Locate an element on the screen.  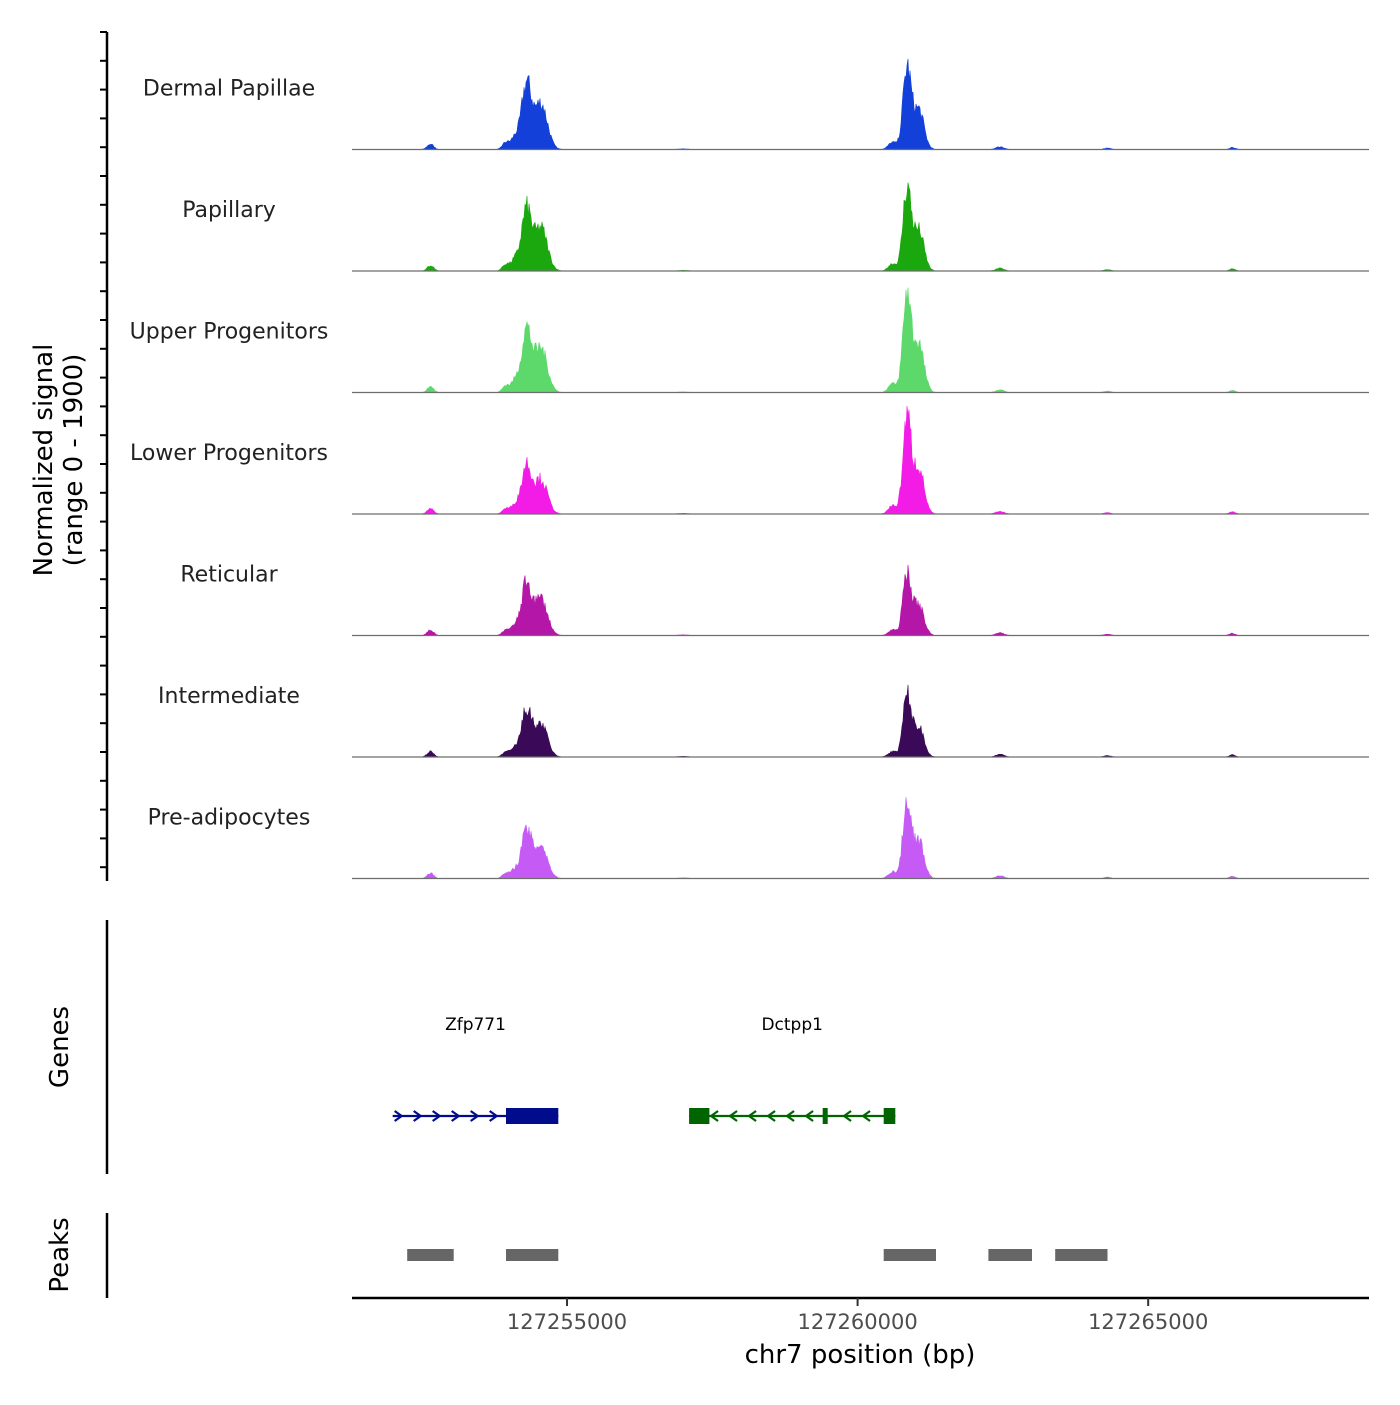
peaks-panel-title: Peaks is located at coordinates (60, 1254).